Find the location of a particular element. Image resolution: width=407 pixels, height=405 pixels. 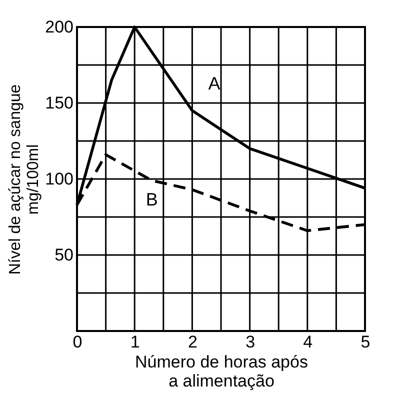

x-tick-label: 4 is located at coordinates (308, 342).